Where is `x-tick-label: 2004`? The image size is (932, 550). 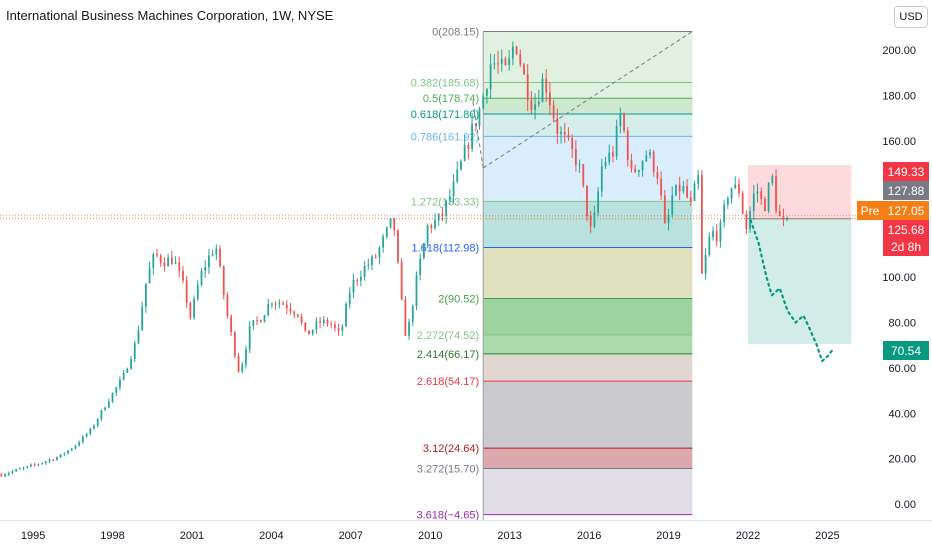
x-tick-label: 2004 is located at coordinates (271, 536).